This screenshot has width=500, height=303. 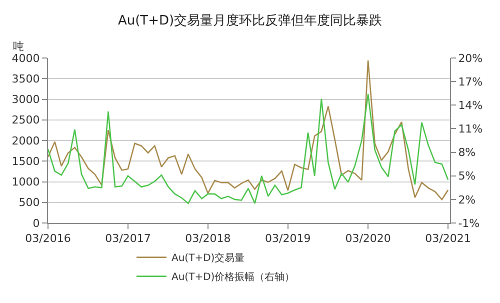 I want to click on legend-label: Au(T+D)价格振幅（右轴）, so click(x=233, y=277).